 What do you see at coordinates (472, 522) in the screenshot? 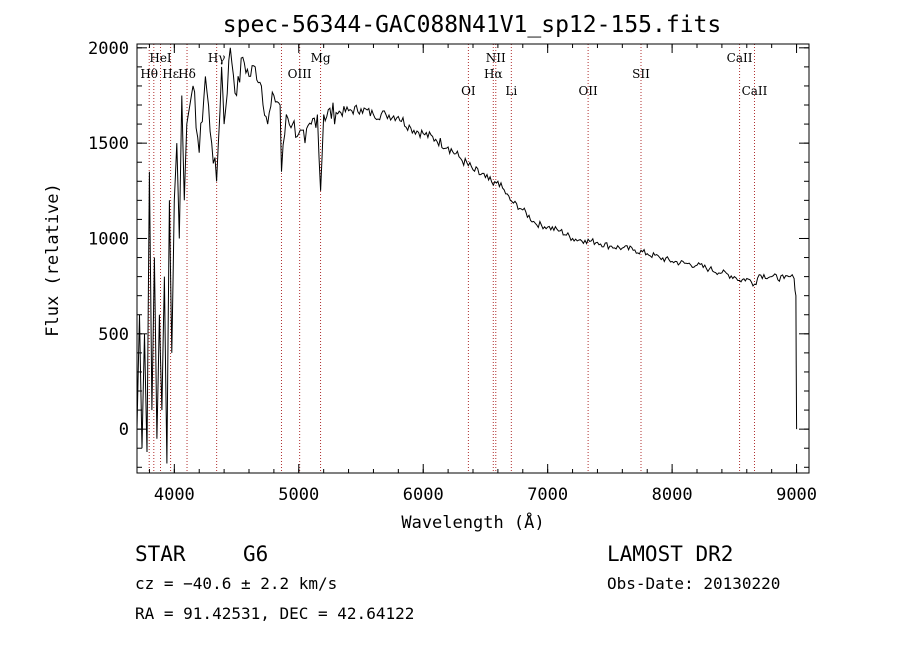
I see `x-axis-label: Wavelength (Å)` at bounding box center [472, 522].